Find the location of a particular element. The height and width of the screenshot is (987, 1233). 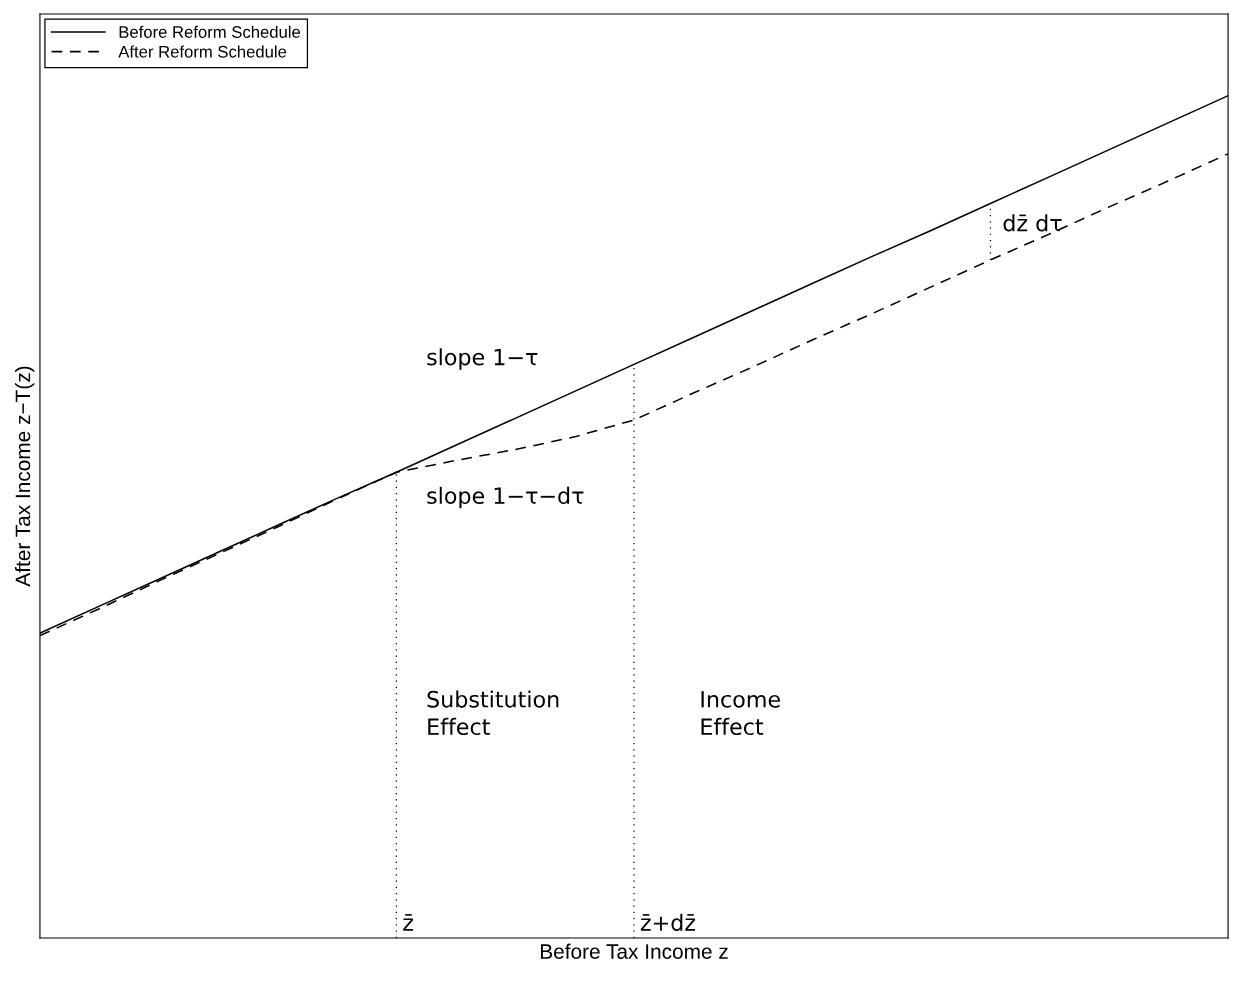

legend-label: After Reform Schedule is located at coordinates (202, 51).